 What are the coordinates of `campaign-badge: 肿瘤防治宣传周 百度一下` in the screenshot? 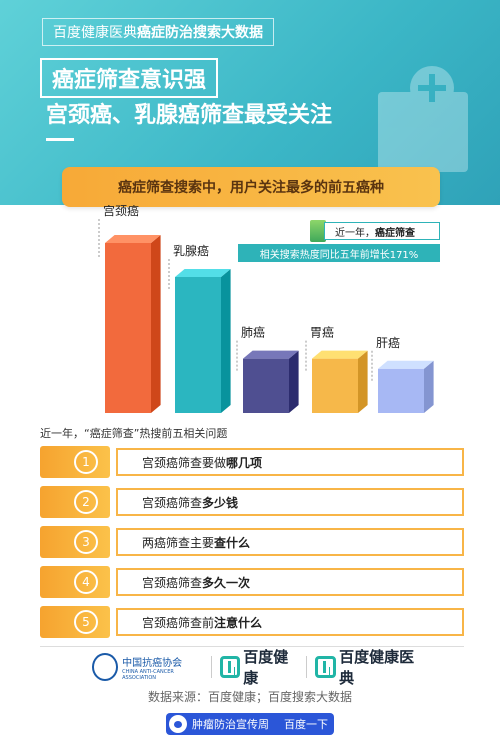 It's located at (250, 724).